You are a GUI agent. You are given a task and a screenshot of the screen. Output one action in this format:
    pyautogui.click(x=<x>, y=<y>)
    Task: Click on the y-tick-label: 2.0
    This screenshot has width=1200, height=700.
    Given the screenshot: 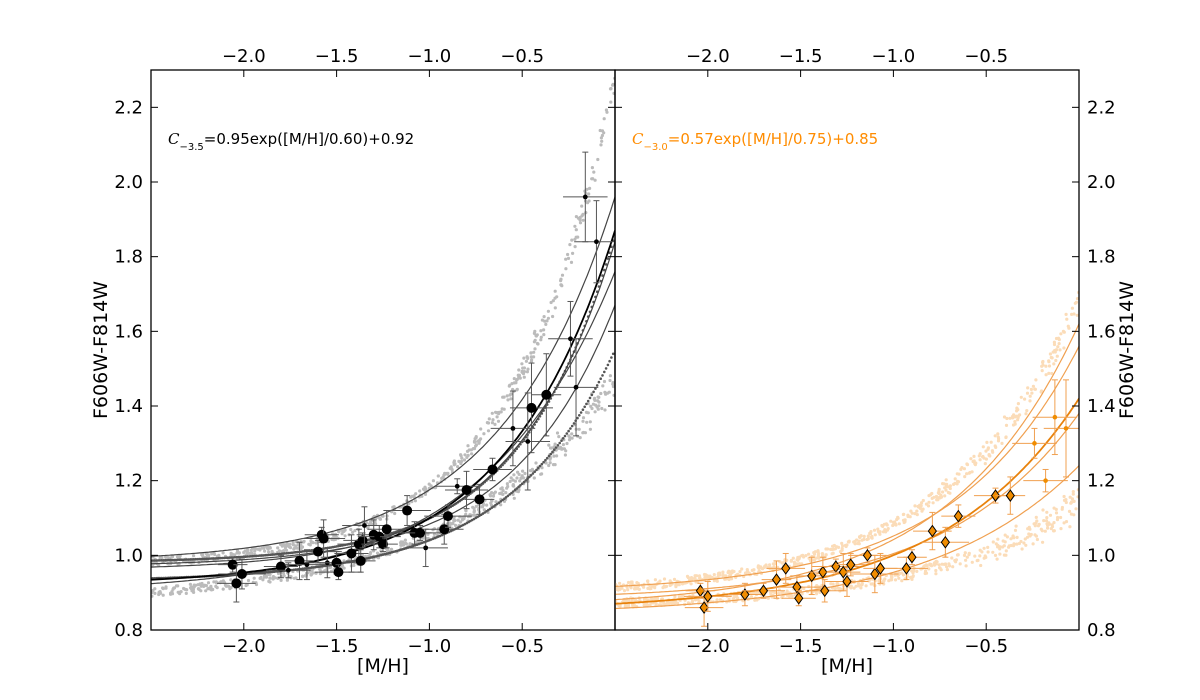 What is the action you would take?
    pyautogui.click(x=1101, y=182)
    